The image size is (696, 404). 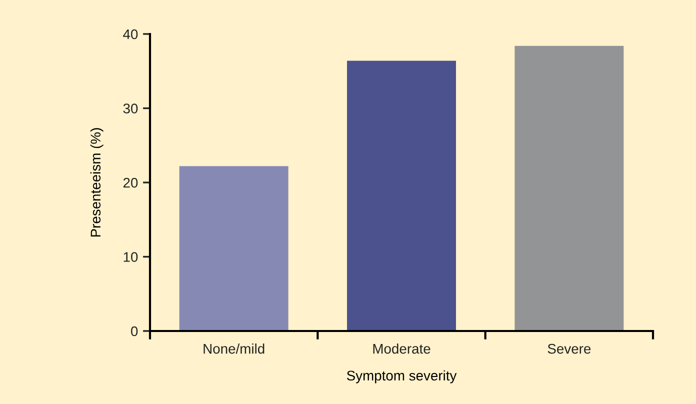 I want to click on x-tick-label: Severe, so click(x=569, y=349).